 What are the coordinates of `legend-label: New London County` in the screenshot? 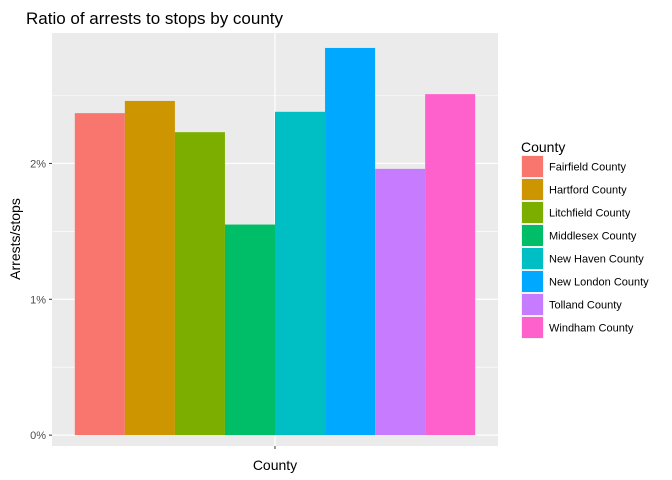 It's located at (599, 283).